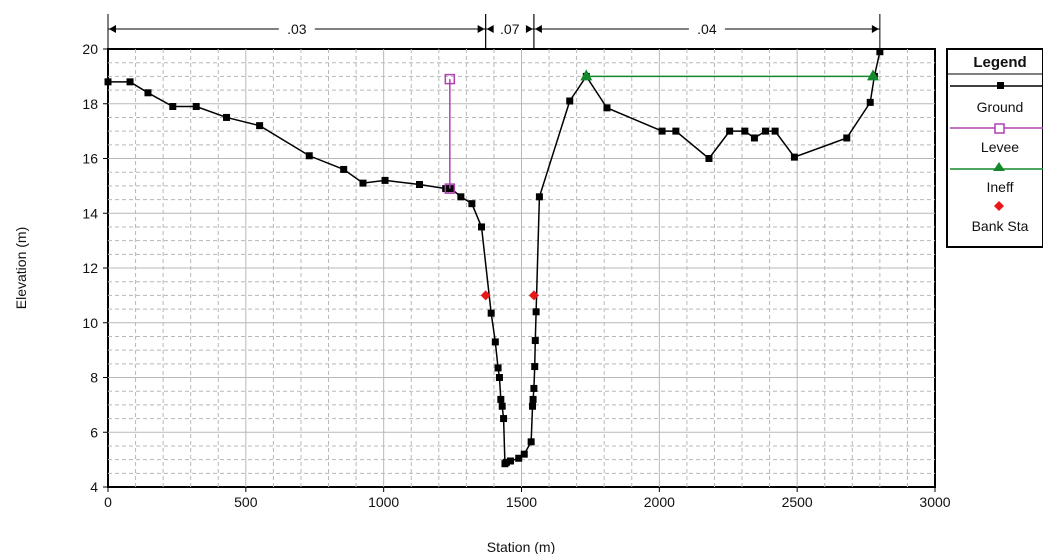  What do you see at coordinates (510, 29) in the screenshot?
I see `roughness-label: .07` at bounding box center [510, 29].